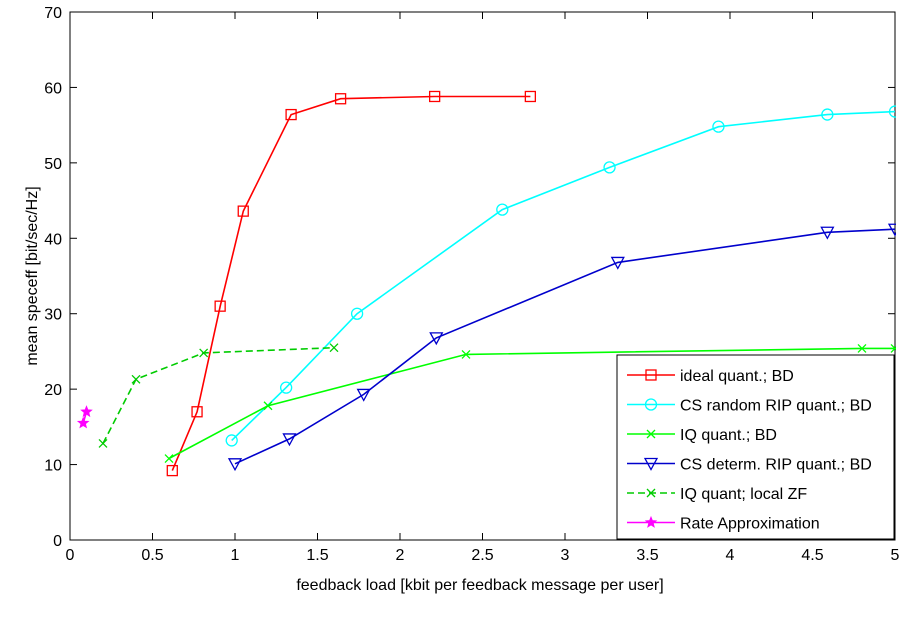 This screenshot has width=905, height=617. I want to click on y-tick-label: 20, so click(53, 390).